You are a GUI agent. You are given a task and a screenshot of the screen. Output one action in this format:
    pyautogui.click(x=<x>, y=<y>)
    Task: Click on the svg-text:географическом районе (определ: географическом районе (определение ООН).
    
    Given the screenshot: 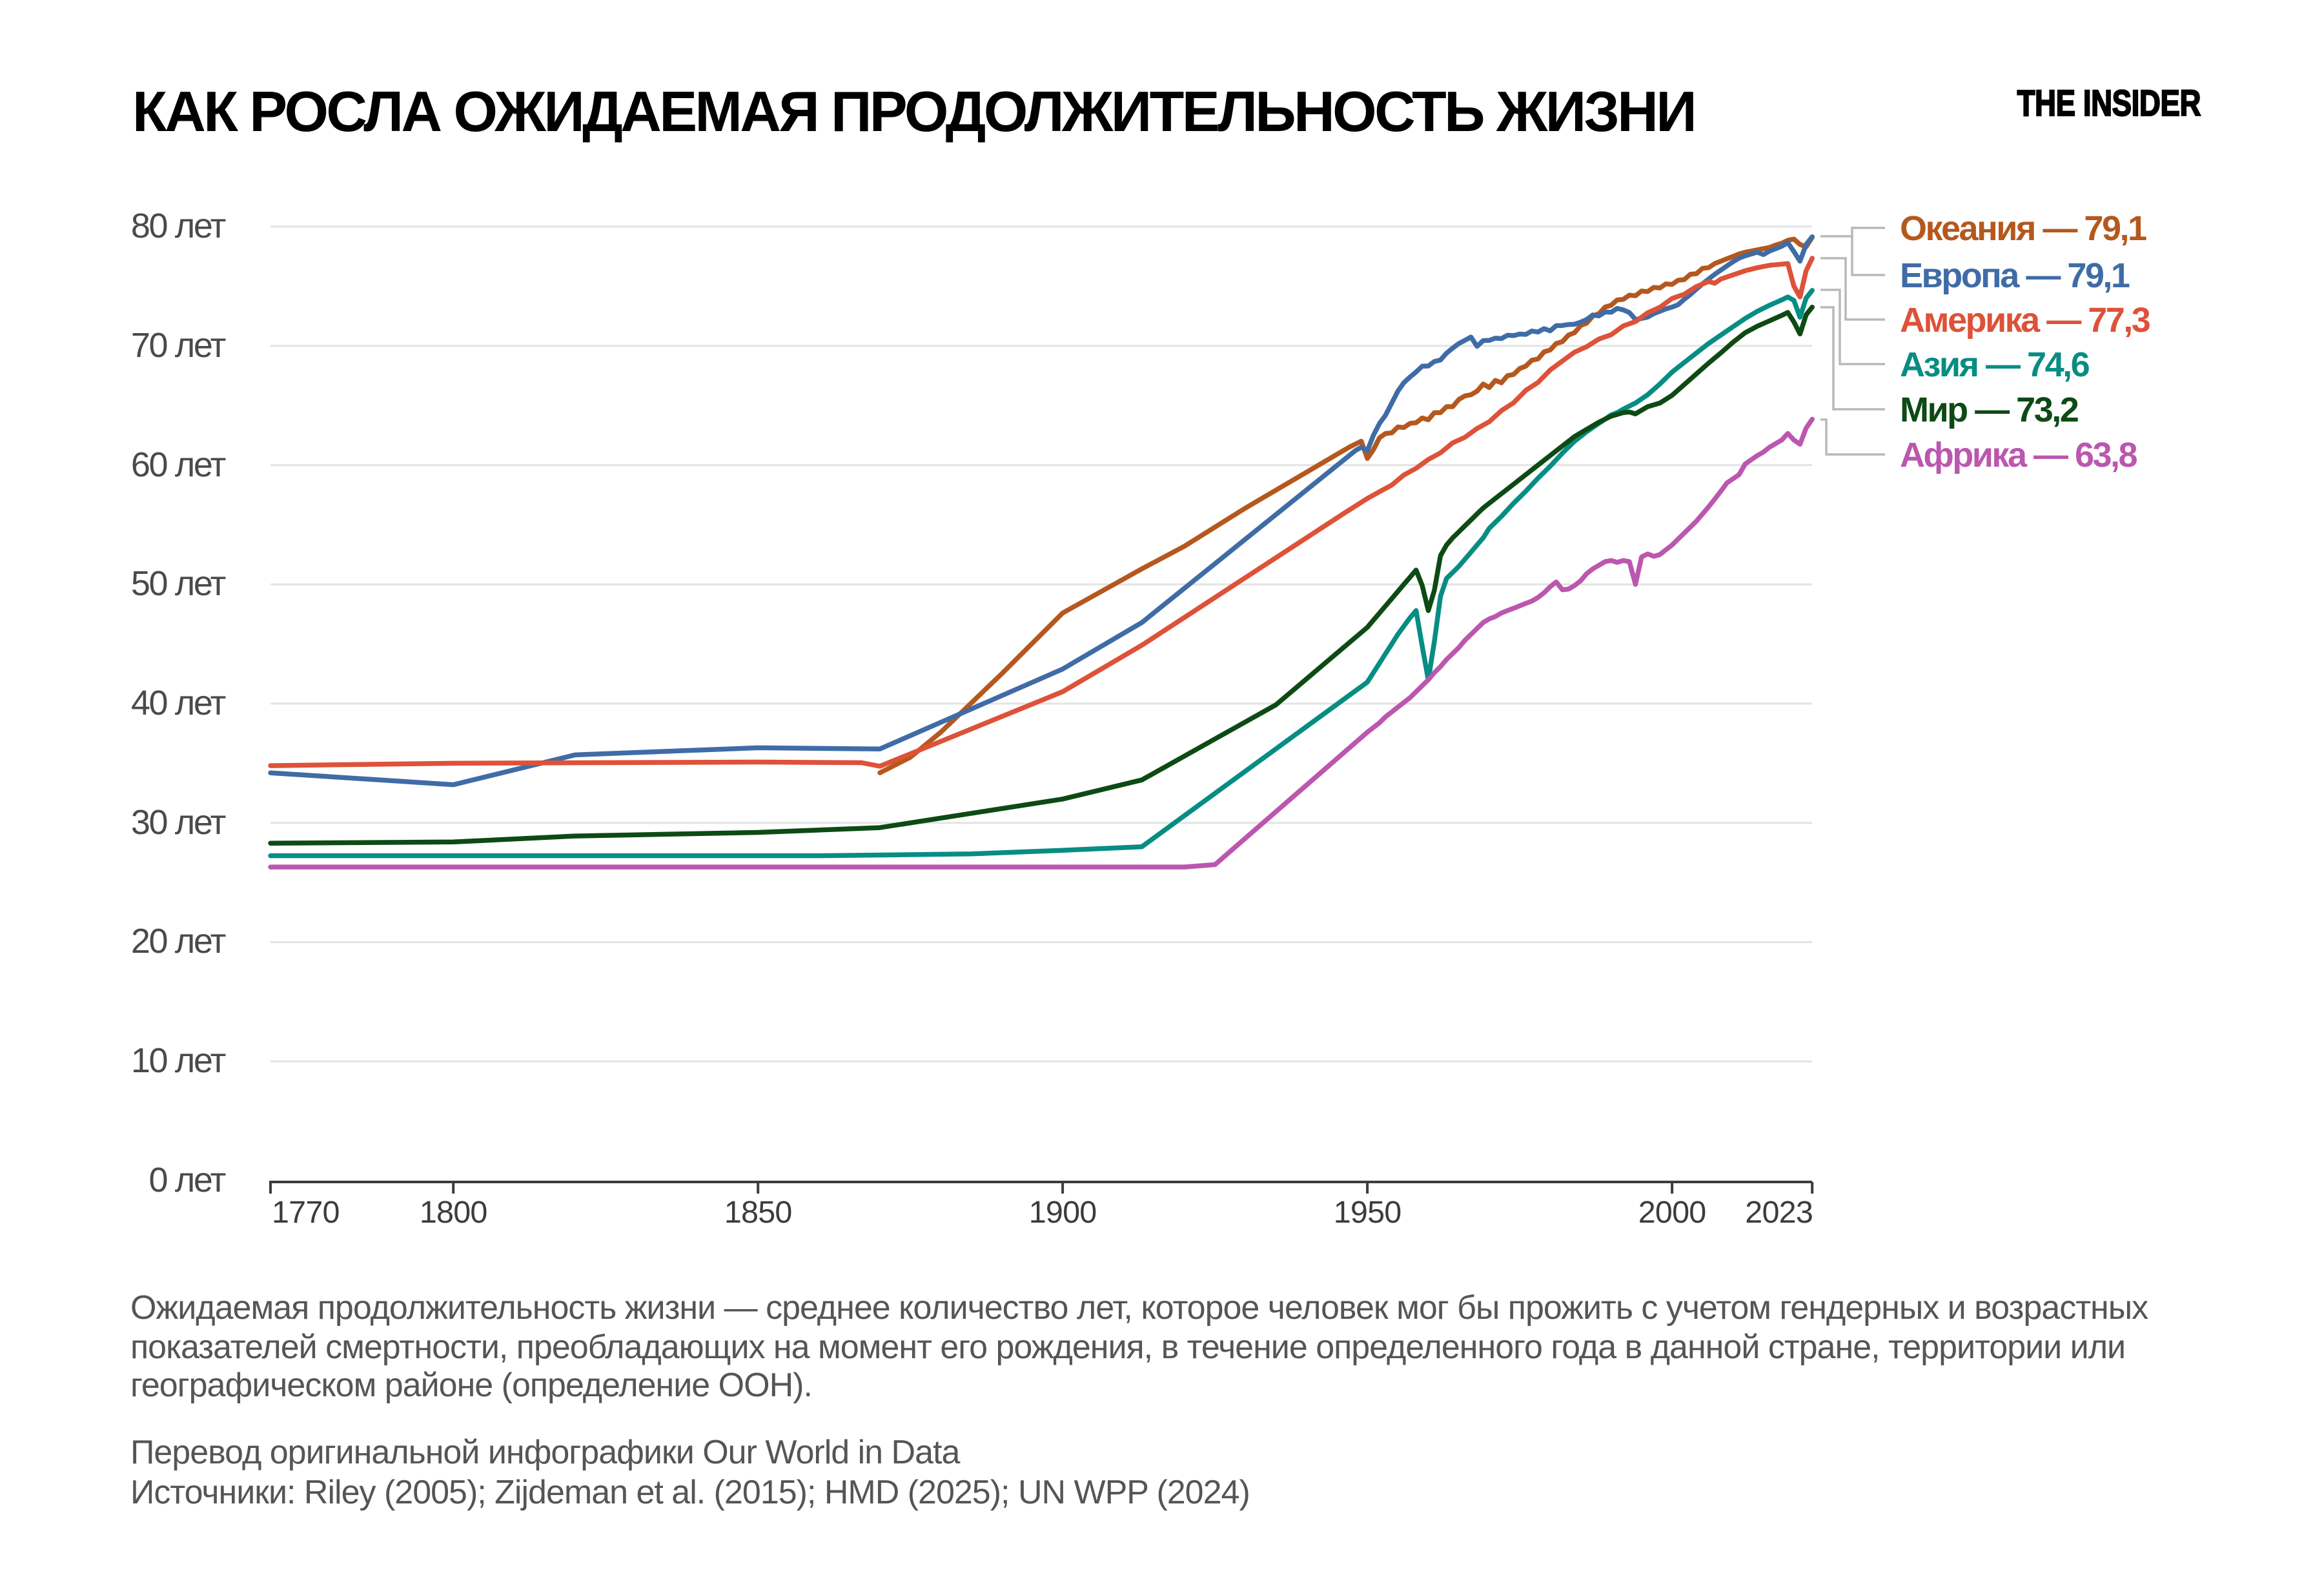 What is the action you would take?
    pyautogui.click(x=471, y=1385)
    